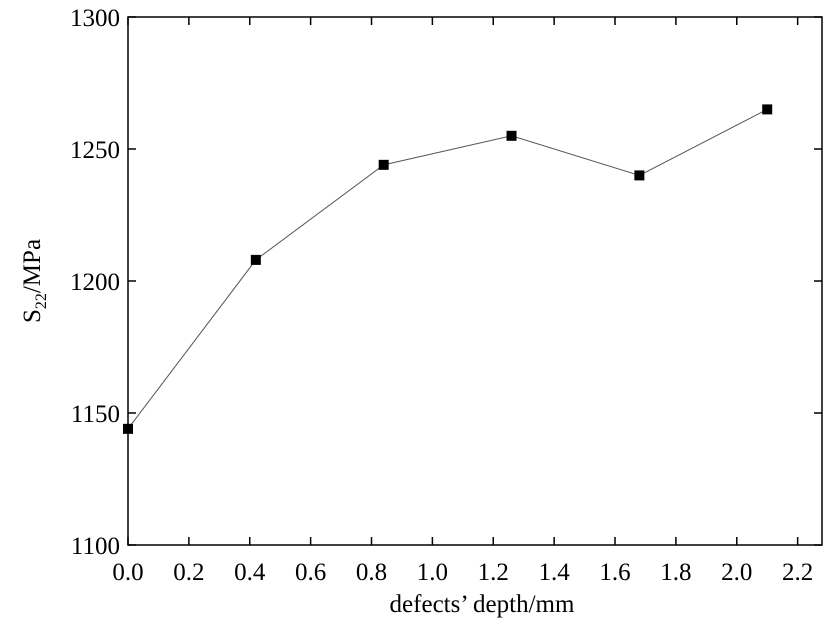  What do you see at coordinates (736, 572) in the screenshot?
I see `x-tick-label: 2.0` at bounding box center [736, 572].